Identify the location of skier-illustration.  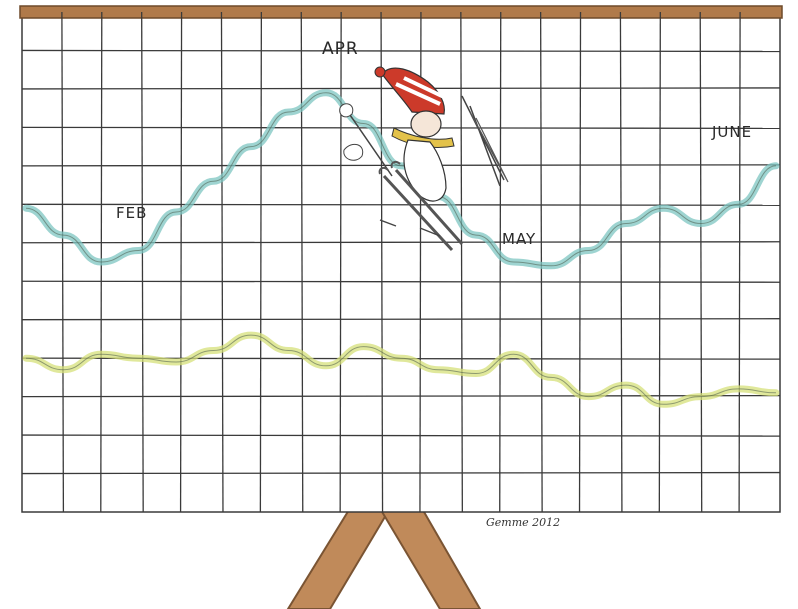
(424, 159).